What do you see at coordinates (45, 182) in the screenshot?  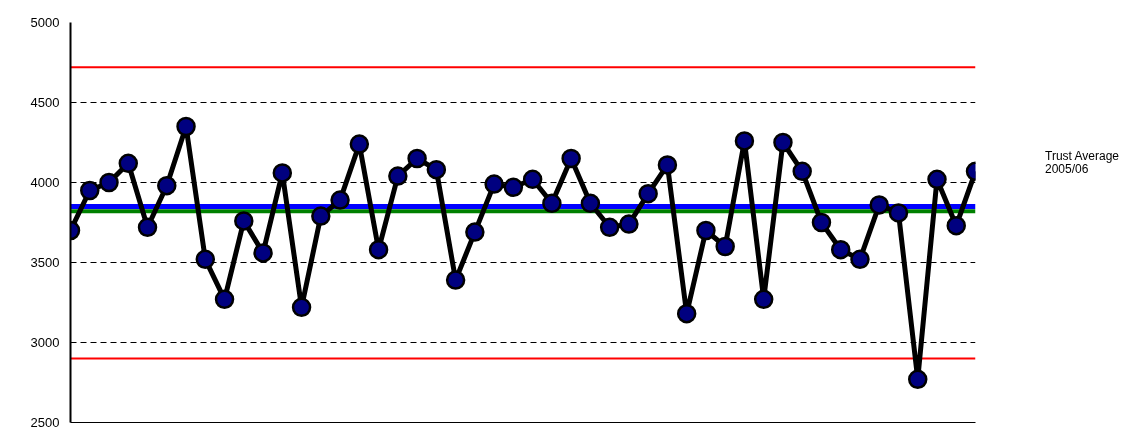 I see `y-tick-label: 4000` at bounding box center [45, 182].